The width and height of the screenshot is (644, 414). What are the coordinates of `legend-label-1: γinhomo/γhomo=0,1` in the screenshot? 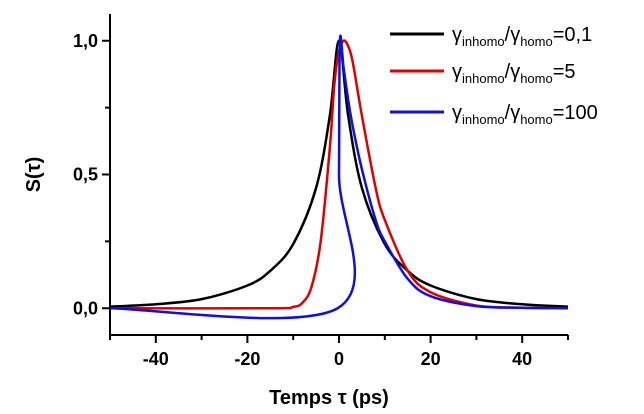 It's located at (522, 36).